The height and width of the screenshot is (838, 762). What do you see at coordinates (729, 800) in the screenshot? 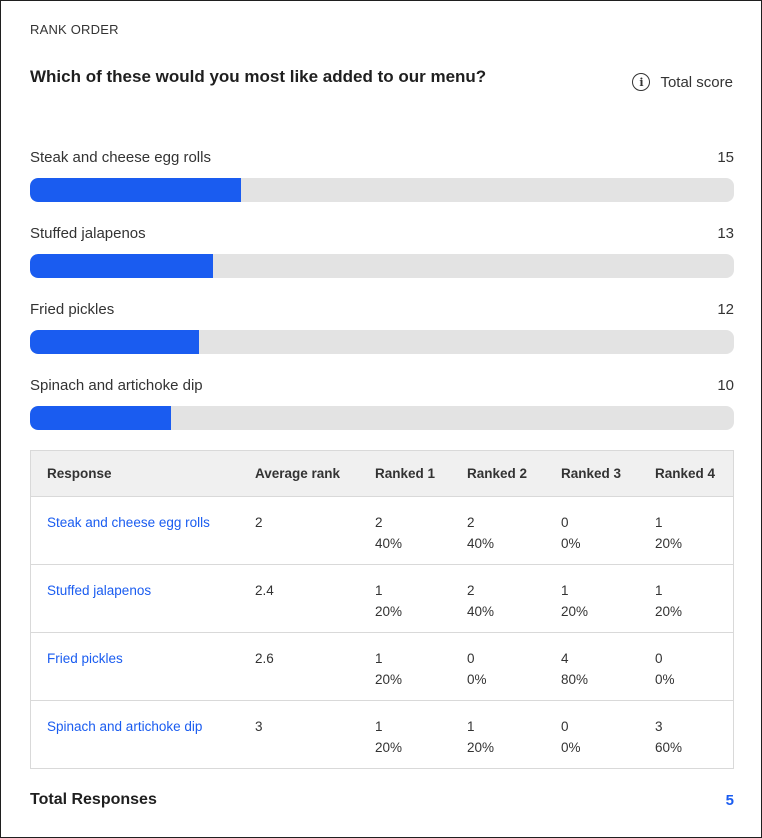
I see `total-responses-value: 5` at bounding box center [729, 800].